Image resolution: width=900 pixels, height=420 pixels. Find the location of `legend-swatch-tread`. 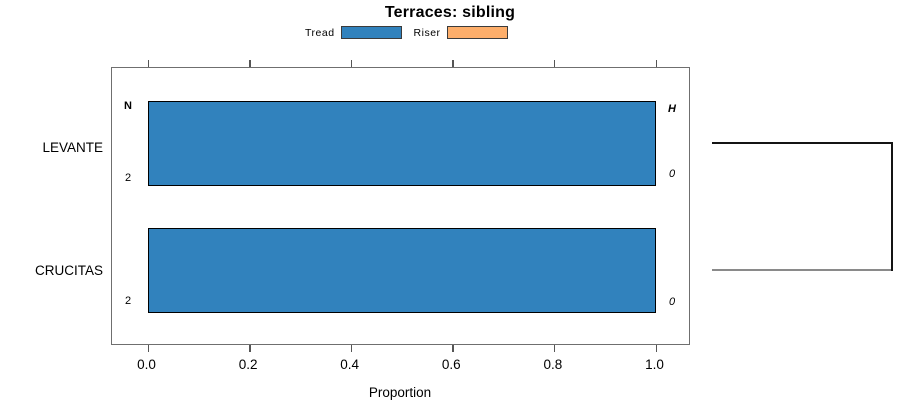

legend-swatch-tread is located at coordinates (371, 32).